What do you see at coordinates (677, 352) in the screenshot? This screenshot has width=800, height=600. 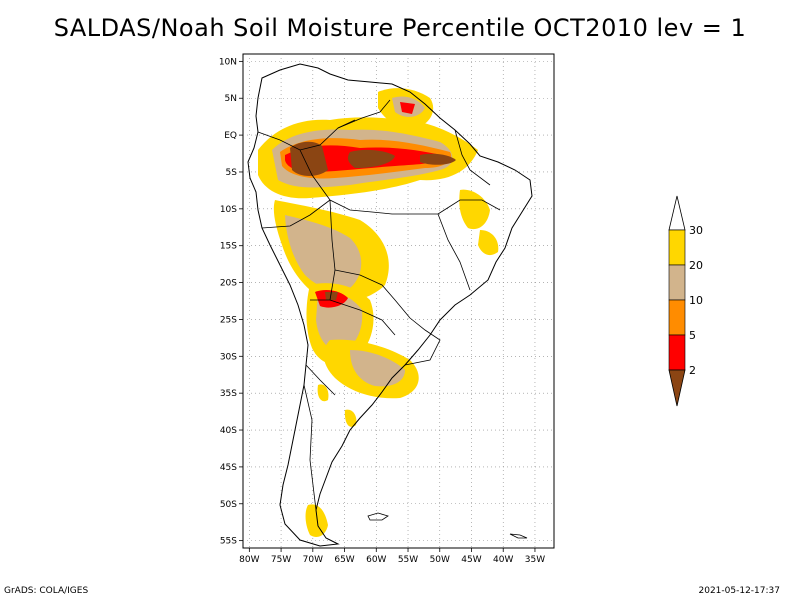 I see `colorbar-seg-red` at bounding box center [677, 352].